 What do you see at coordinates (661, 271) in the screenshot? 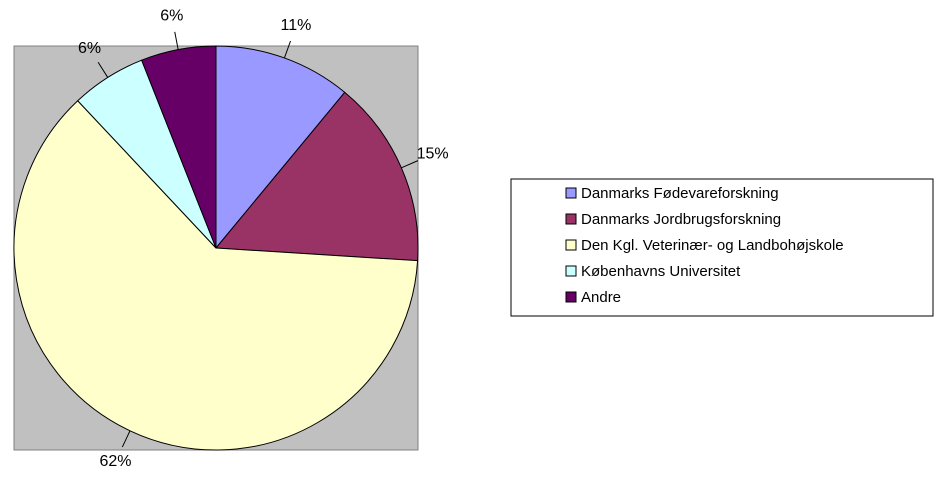
I see `legend-label: Københavns Universitet` at bounding box center [661, 271].